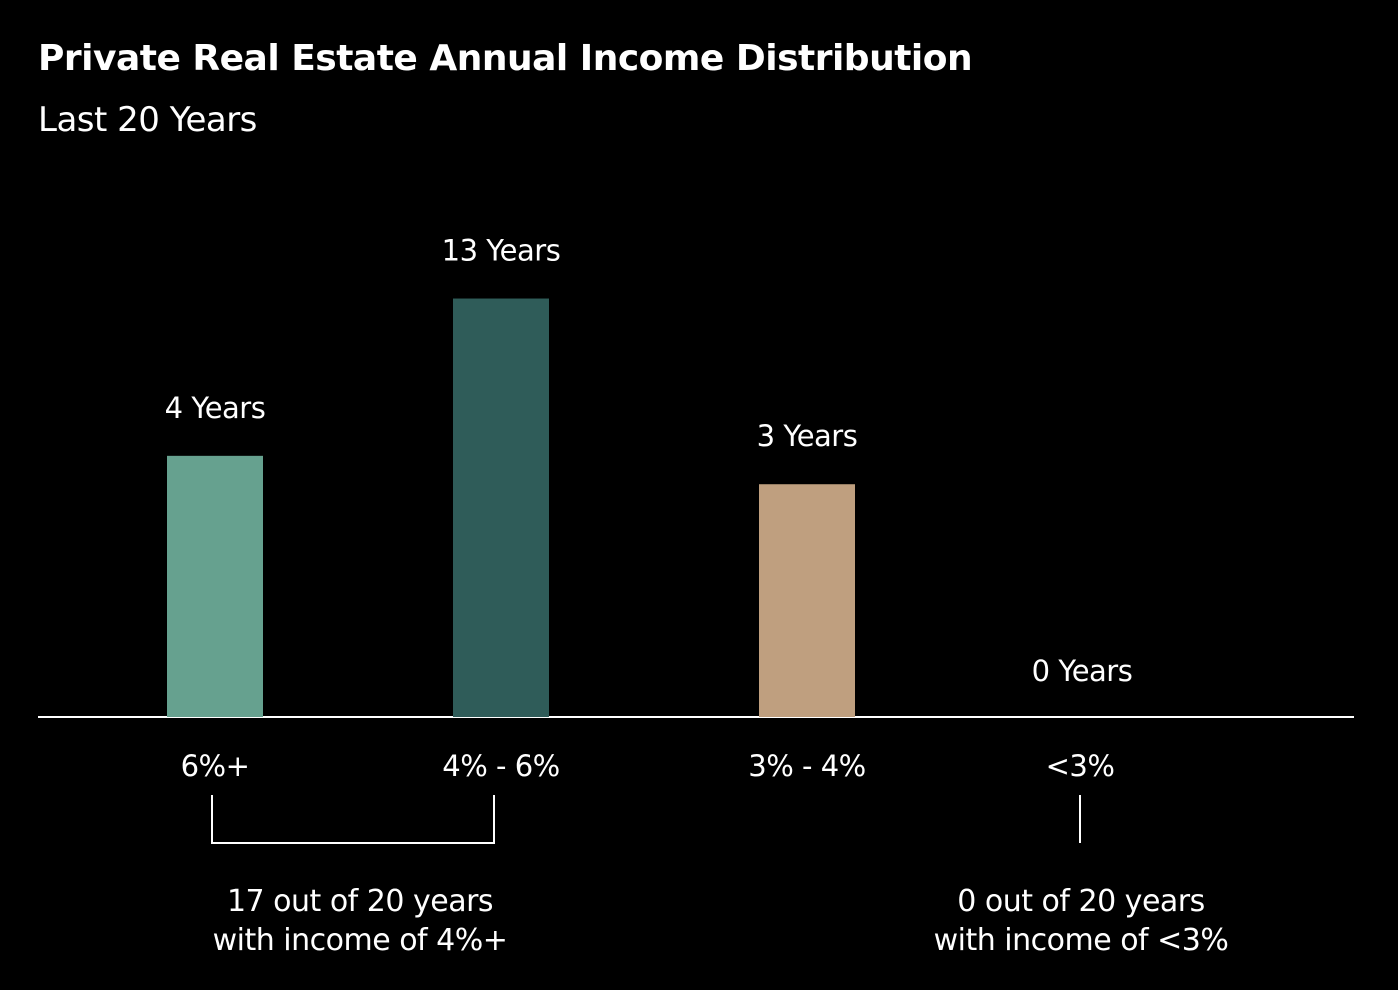 This screenshot has height=990, width=1398. What do you see at coordinates (360, 940) in the screenshot?
I see `annotation-line2: with income of 4%+` at bounding box center [360, 940].